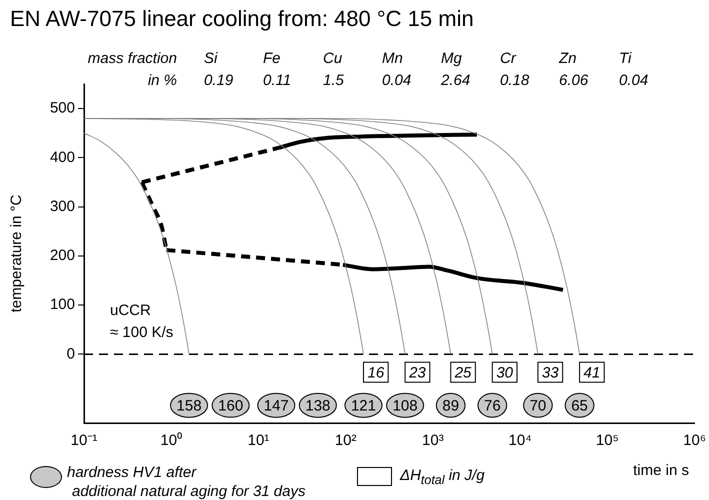 Image resolution: width=709 pixels, height=500 pixels. What do you see at coordinates (607, 441) in the screenshot?
I see `x-tick-label: 10⁵` at bounding box center [607, 441].